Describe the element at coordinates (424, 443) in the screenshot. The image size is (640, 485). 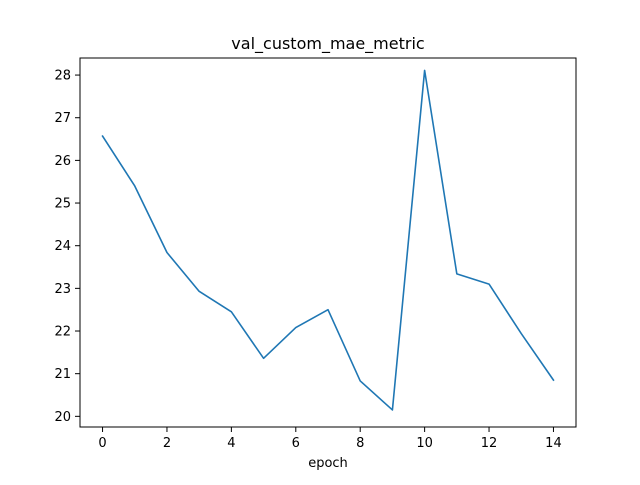
I see `x-tick-label: 10` at that location.